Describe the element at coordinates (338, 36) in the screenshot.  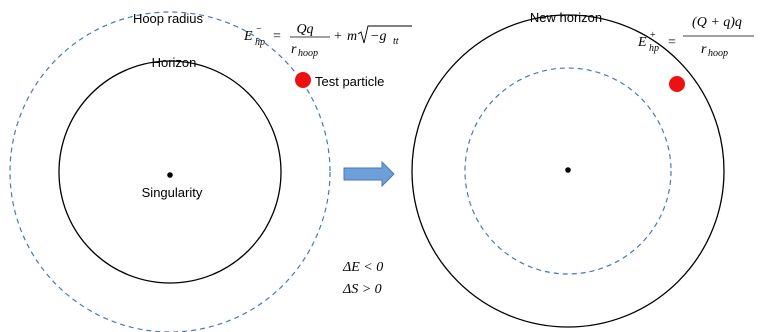
I see `left-eq-plus: +` at that location.